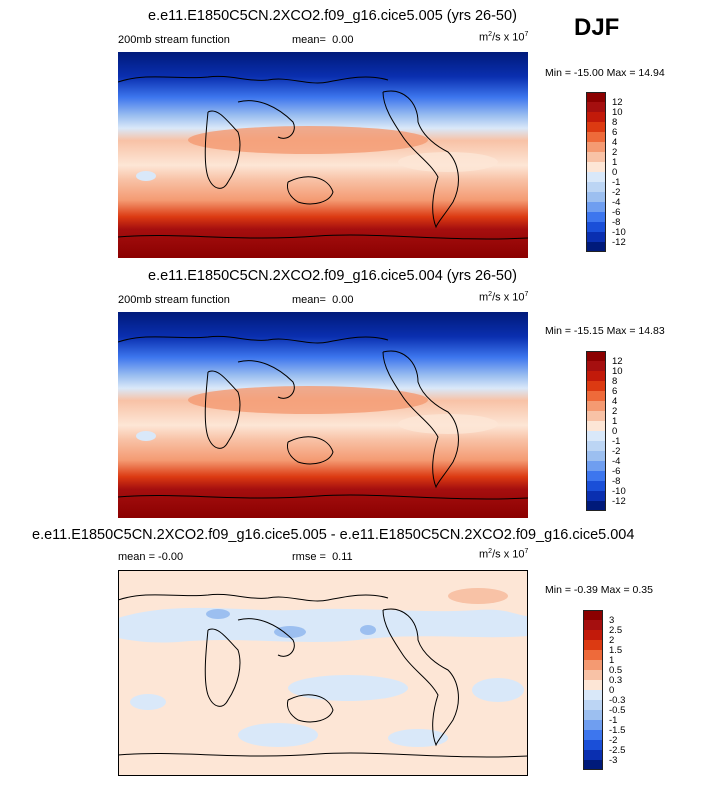 This screenshot has width=716, height=786. I want to click on panel2-mean-value: 0.00, so click(343, 300).